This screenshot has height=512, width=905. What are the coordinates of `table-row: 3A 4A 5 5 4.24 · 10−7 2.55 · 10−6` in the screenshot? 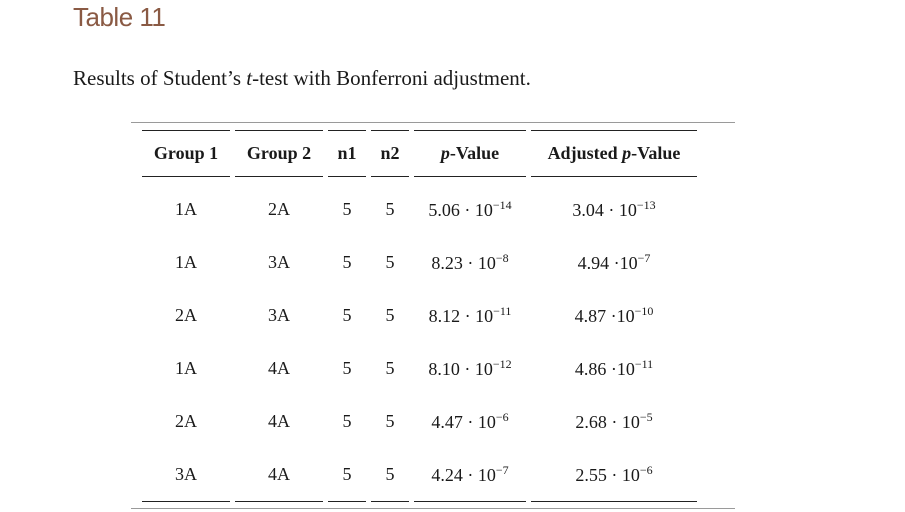 It's located at (419, 475).